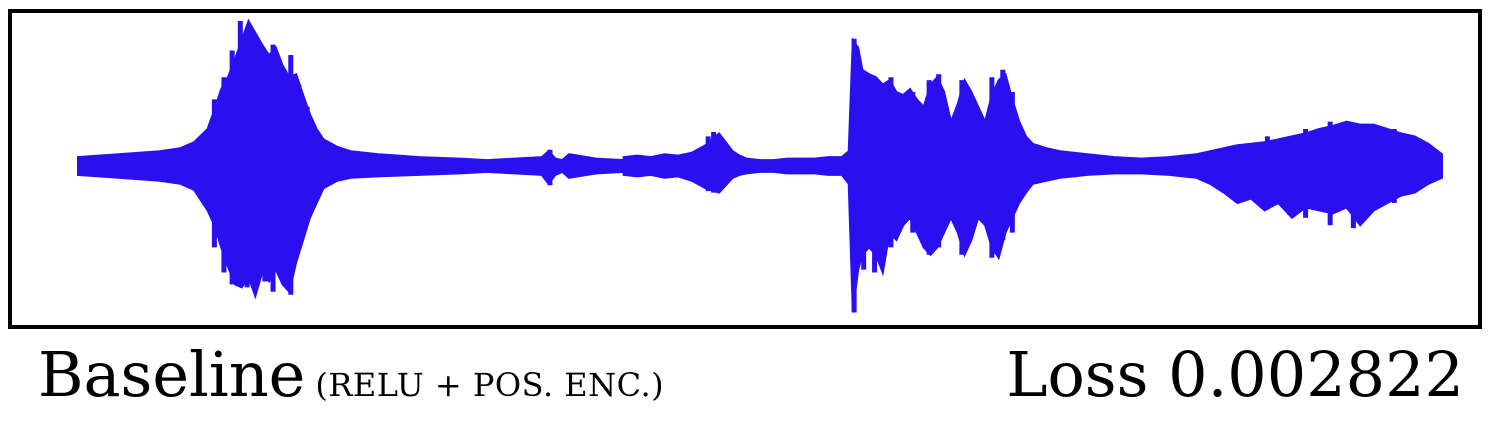 This screenshot has width=1492, height=424. What do you see at coordinates (172, 374) in the screenshot?
I see `method-name: Baseline` at bounding box center [172, 374].